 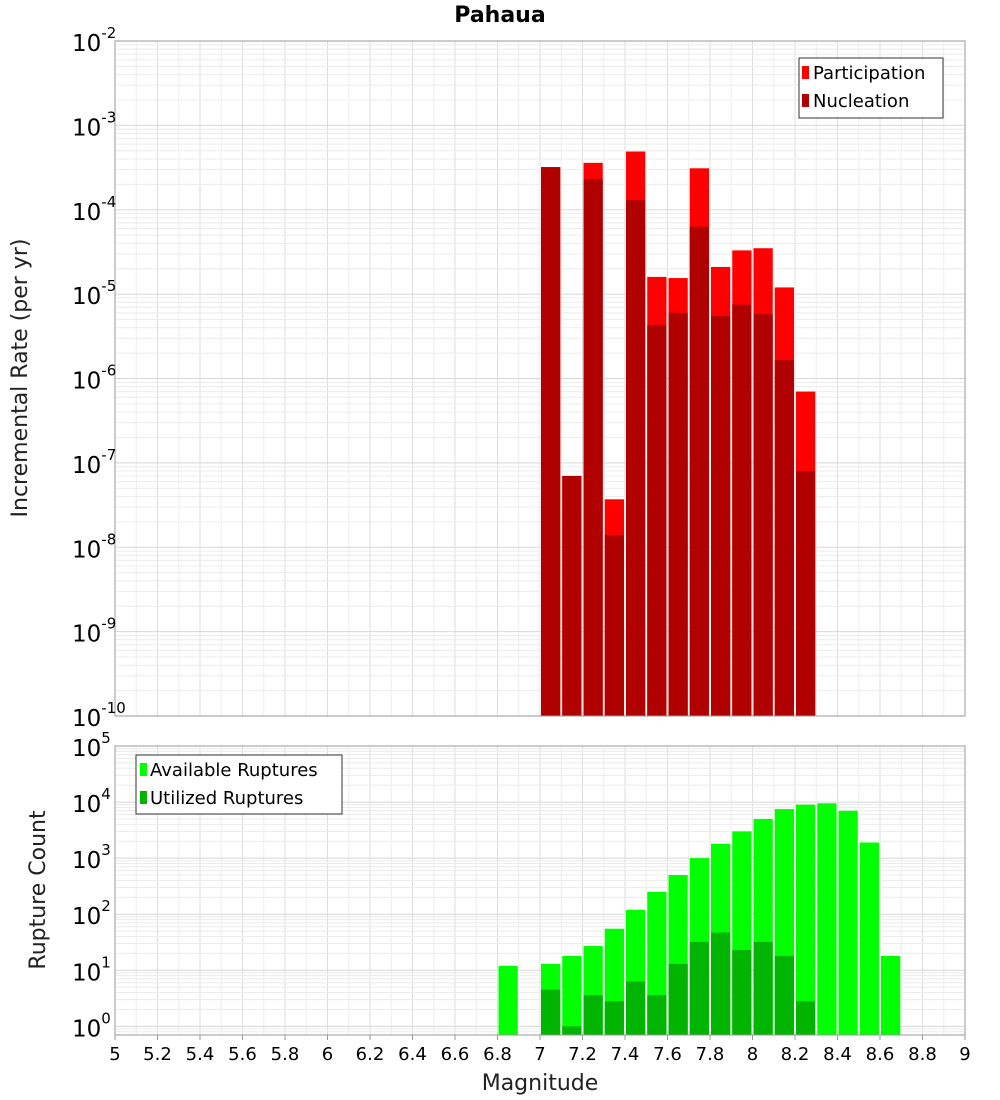 I want to click on legend-label-nucleation: Nucleation, so click(x=861, y=101).